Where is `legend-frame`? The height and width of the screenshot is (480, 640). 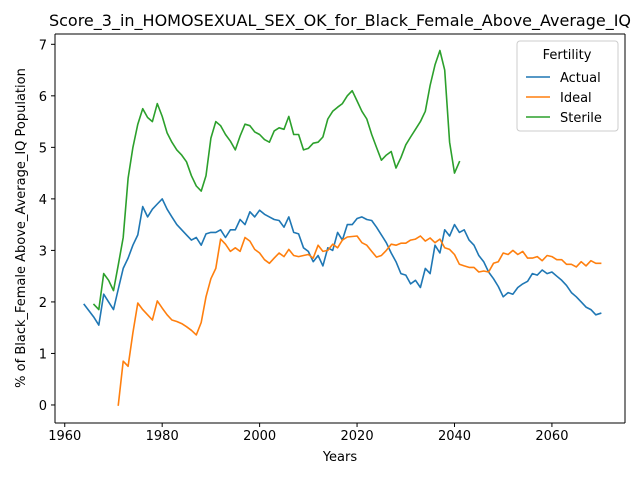
legend-frame is located at coordinates (567, 86).